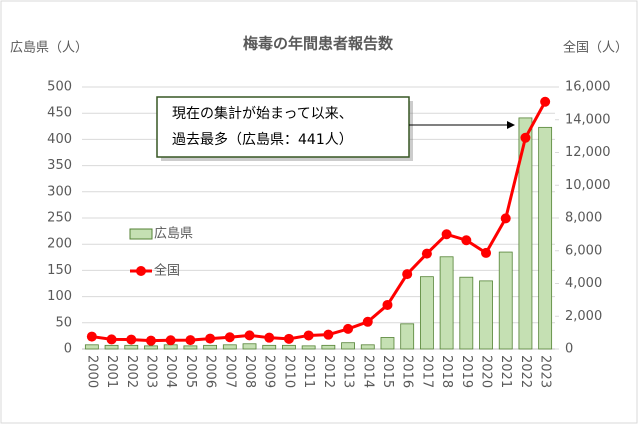  I want to click on chart-title: 梅毒の年間患者報告数, so click(318, 44).